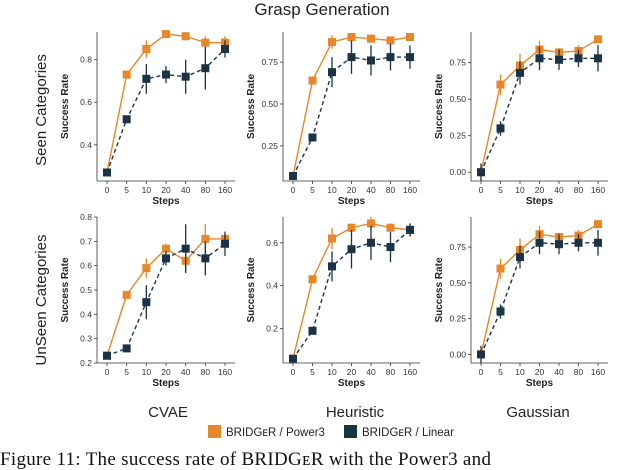 The height and width of the screenshot is (470, 640). I want to click on y-tick-label: 0.7, so click(86, 241).